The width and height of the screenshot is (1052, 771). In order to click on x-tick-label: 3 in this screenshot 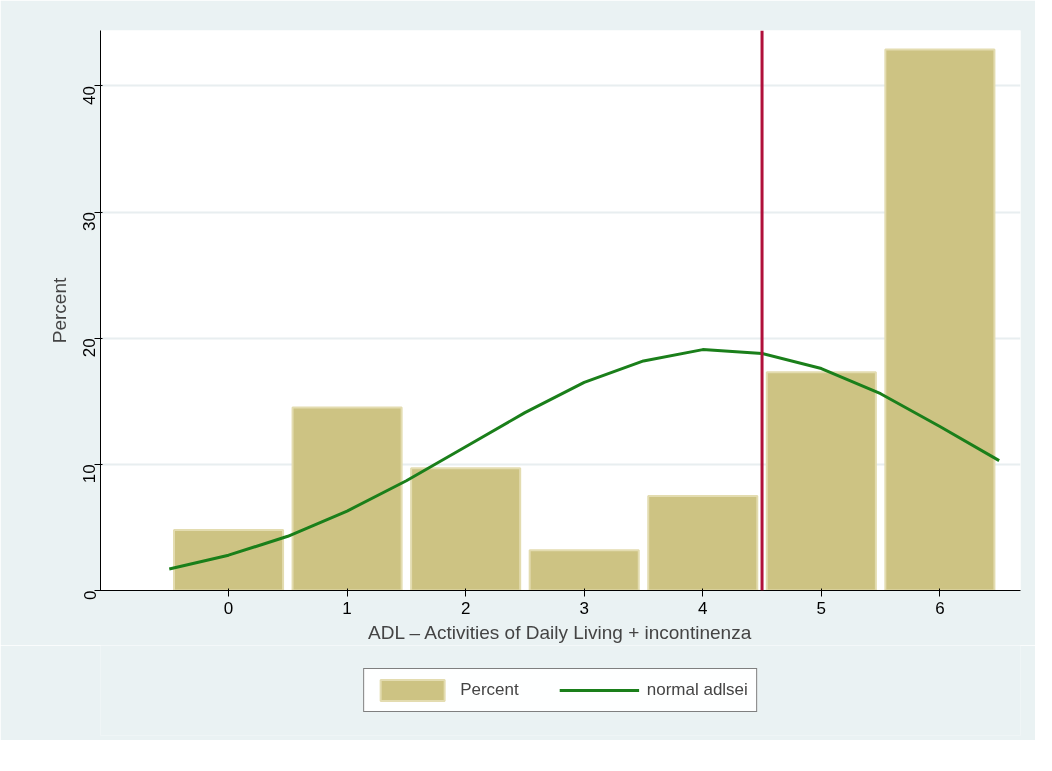, I will do `click(584, 608)`.